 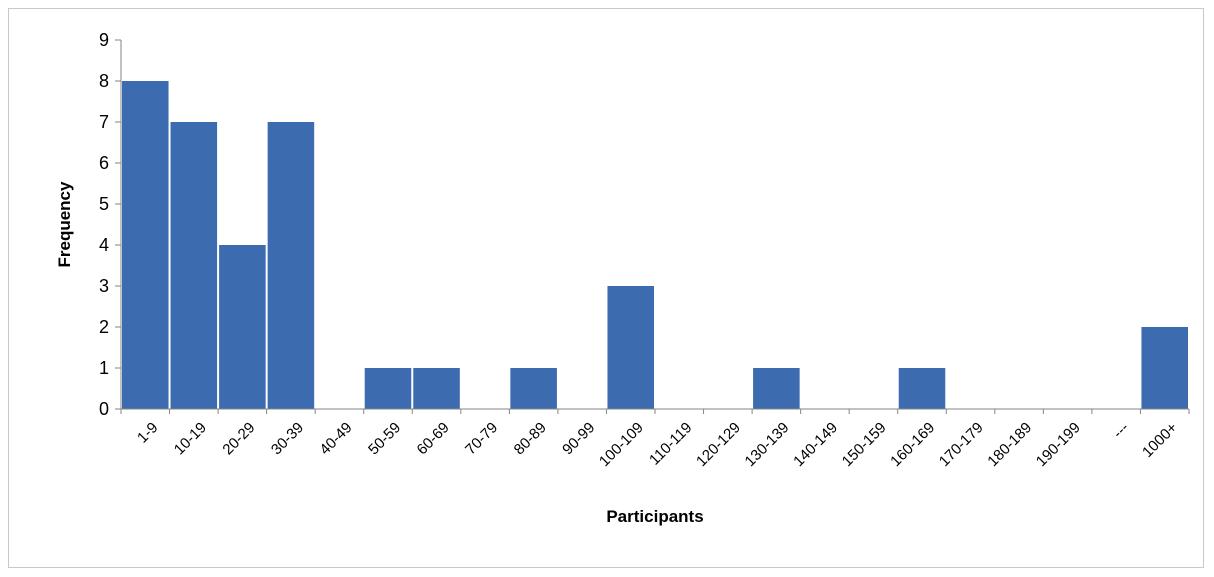 I want to click on x-tick-label: 190-199, so click(x=1058, y=444).